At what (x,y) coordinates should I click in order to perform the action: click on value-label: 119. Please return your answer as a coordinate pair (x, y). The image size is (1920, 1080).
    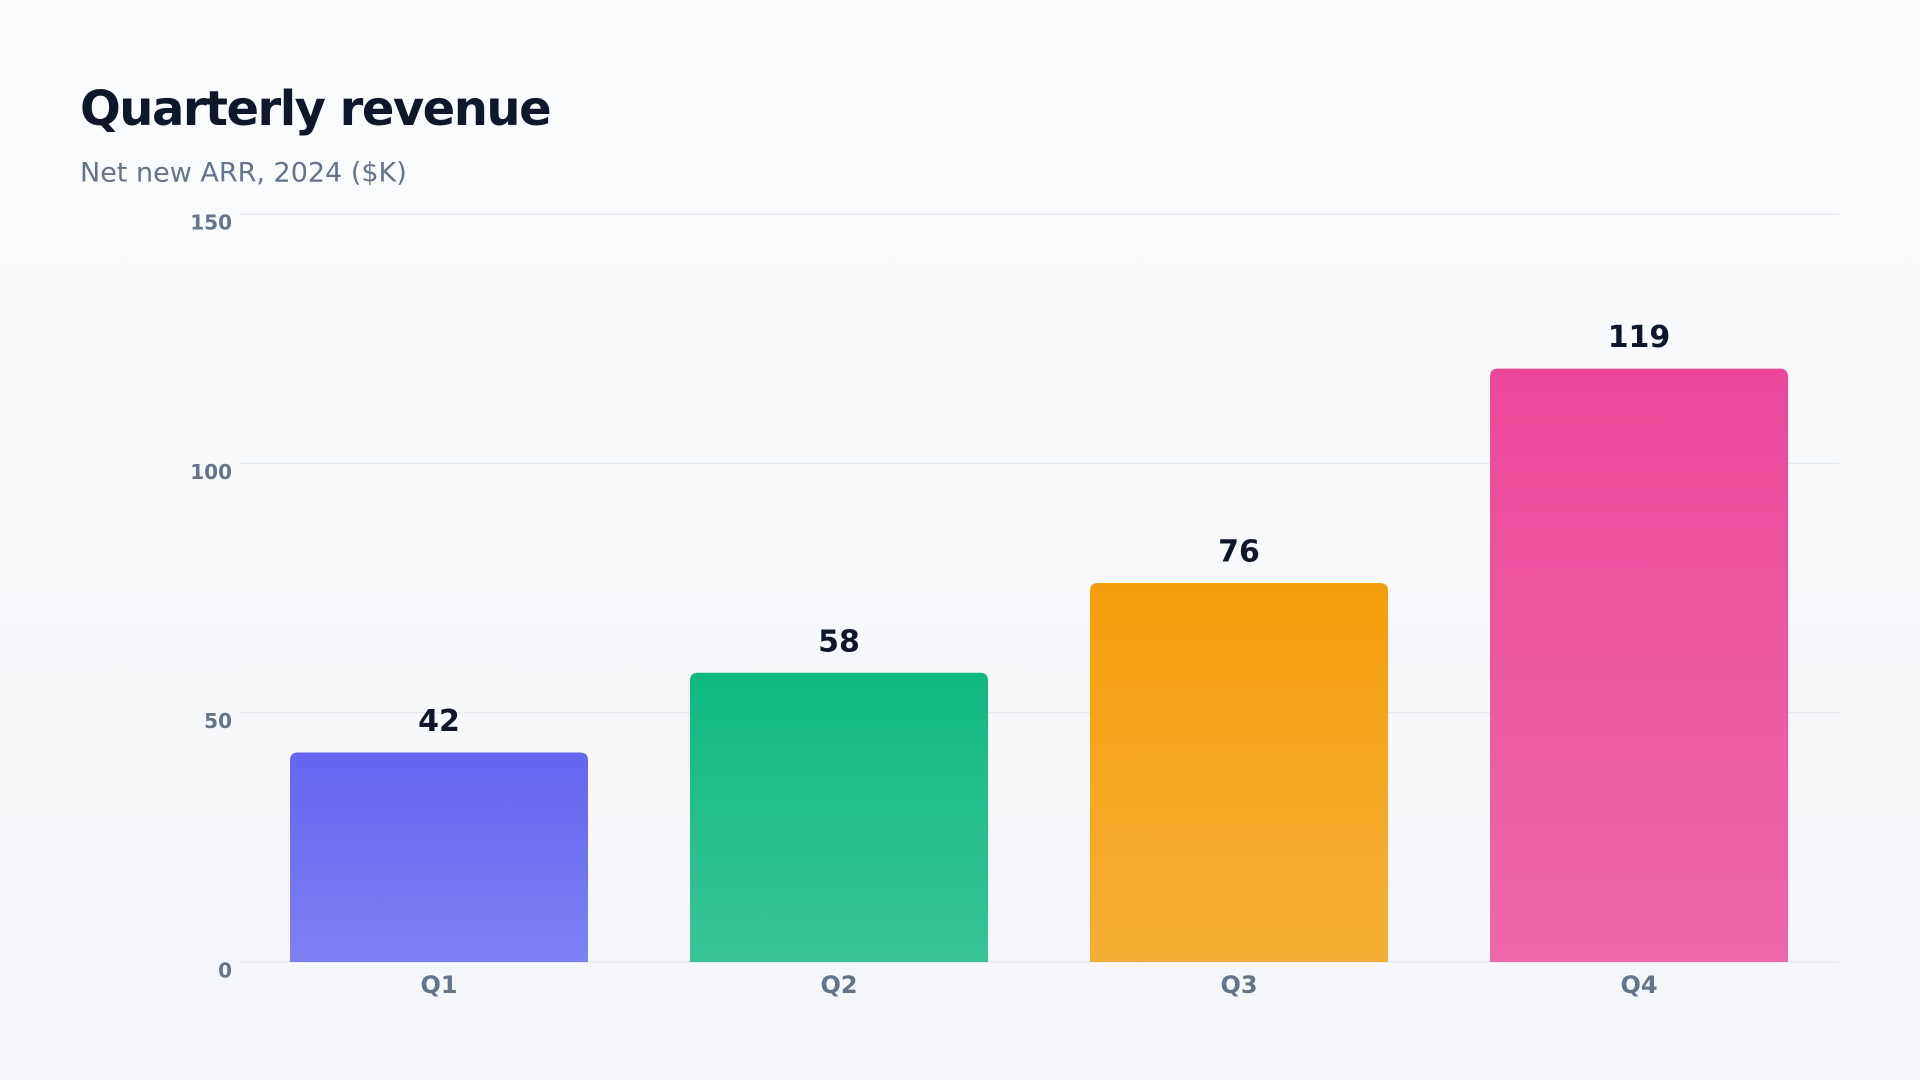
    Looking at the image, I should click on (1639, 337).